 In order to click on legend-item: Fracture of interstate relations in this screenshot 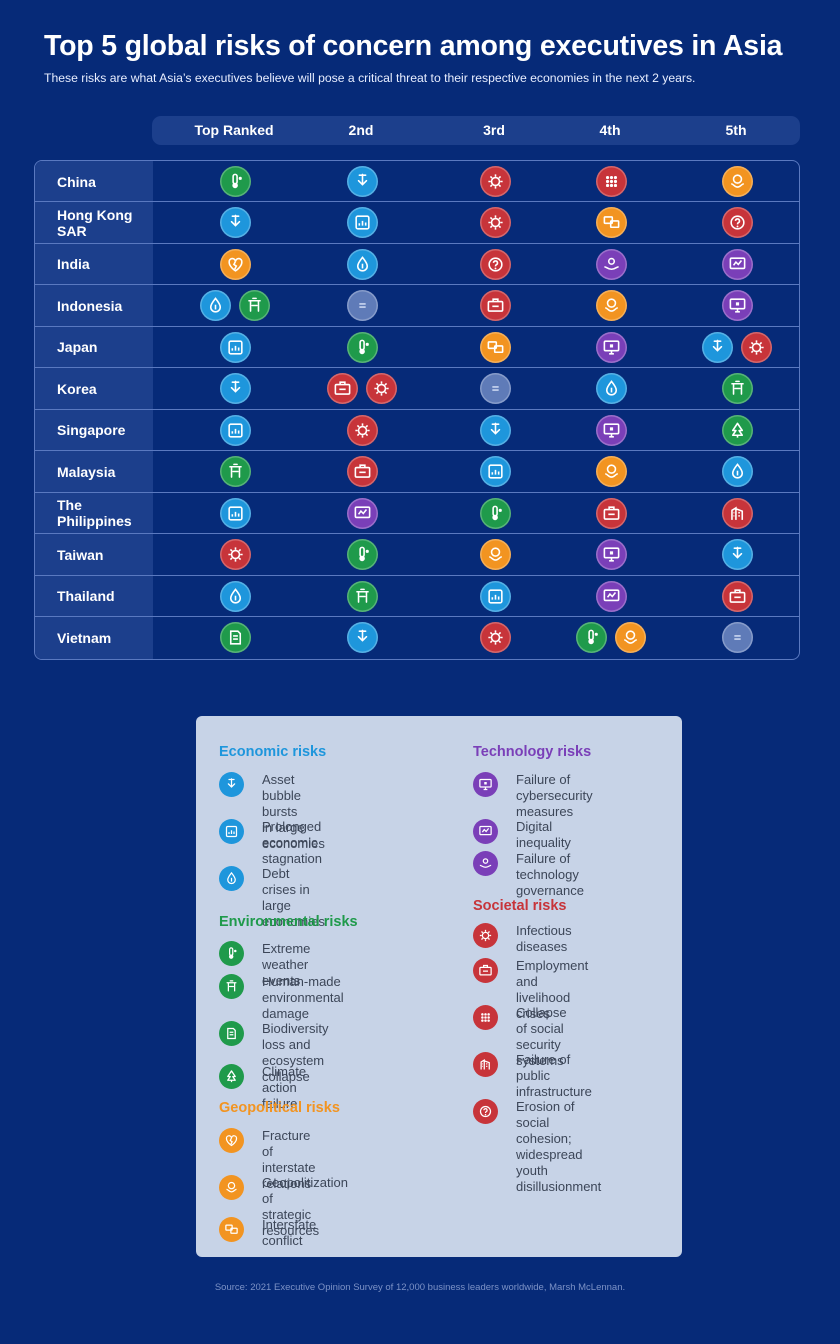, I will do `click(267, 1160)`.